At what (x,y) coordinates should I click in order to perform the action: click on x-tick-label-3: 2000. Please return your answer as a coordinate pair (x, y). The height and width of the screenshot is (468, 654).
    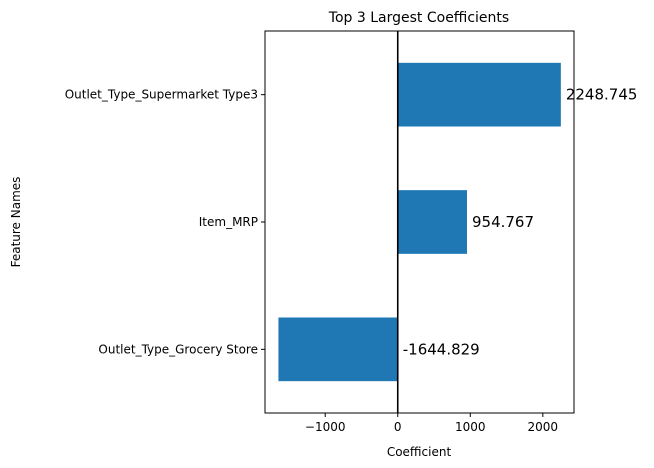
    Looking at the image, I should click on (543, 427).